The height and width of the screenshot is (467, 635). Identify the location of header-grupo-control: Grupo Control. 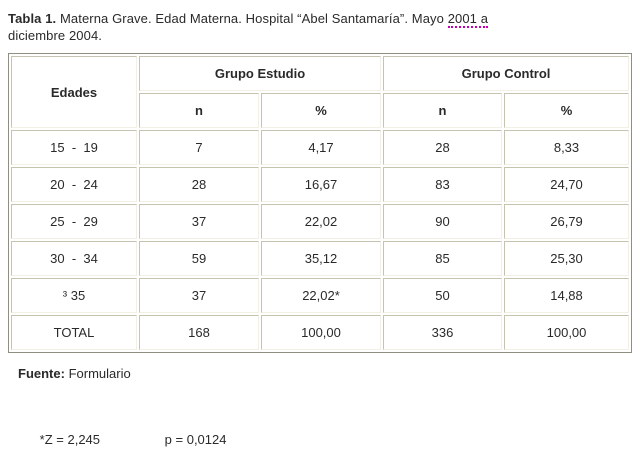
(506, 73).